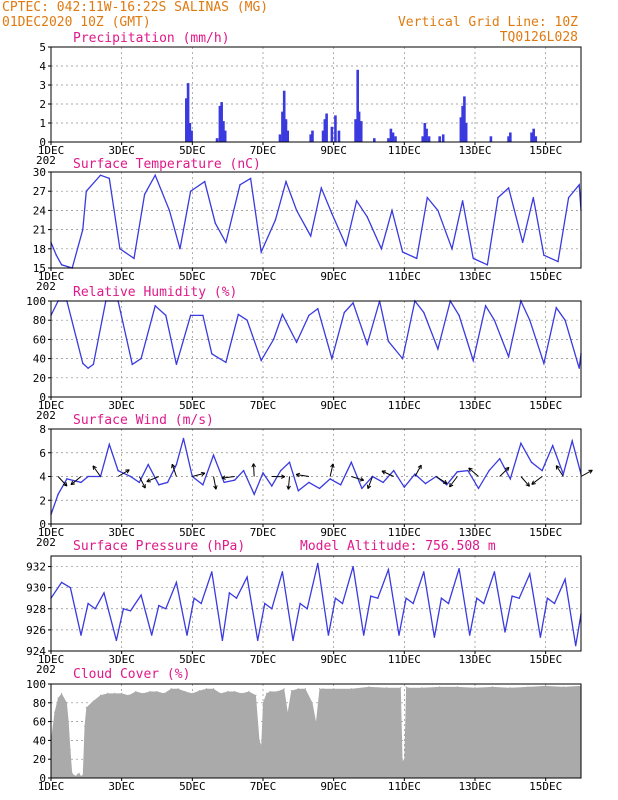 The image size is (618, 800). What do you see at coordinates (151, 38) in the screenshot?
I see `panel-title: Precipitation (mm/h)` at bounding box center [151, 38].